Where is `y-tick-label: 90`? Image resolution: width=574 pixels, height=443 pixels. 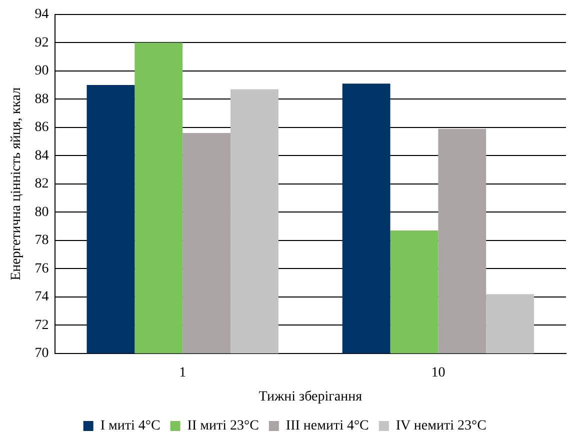
y-tick-label: 90 is located at coordinates (41, 71).